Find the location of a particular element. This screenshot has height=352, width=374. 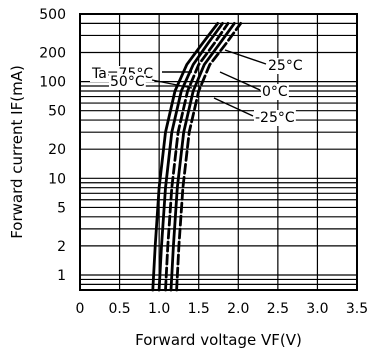

y-axis-label: Forward current IF(mA) is located at coordinates (17, 152).